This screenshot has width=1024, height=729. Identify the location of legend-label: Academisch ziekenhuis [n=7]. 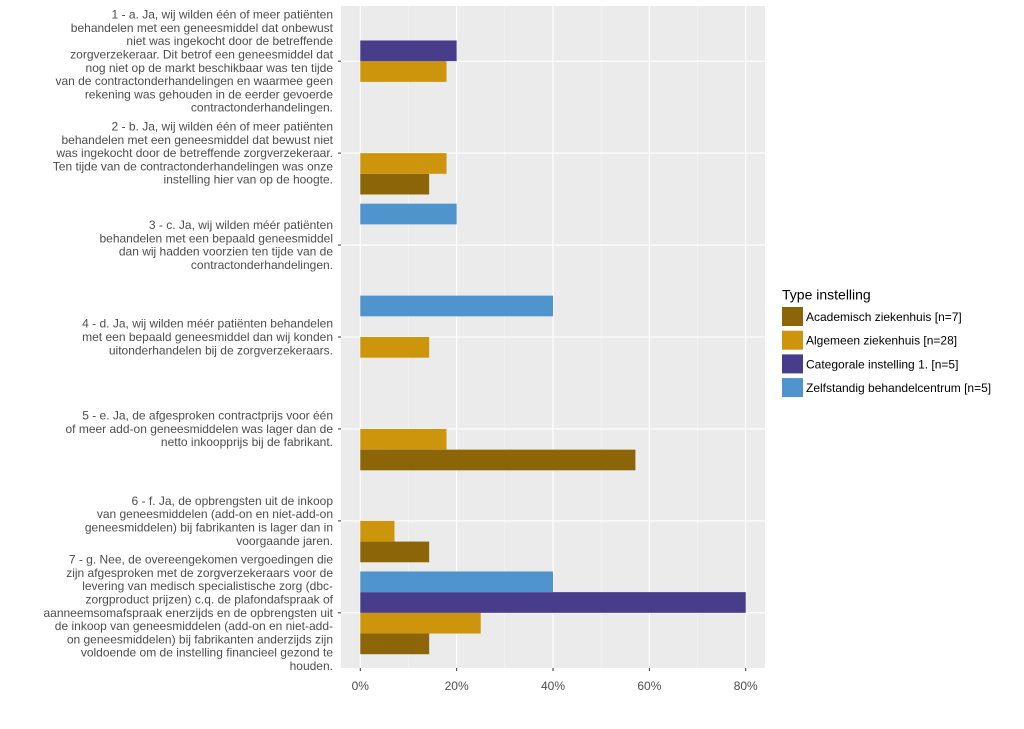
(884, 317).